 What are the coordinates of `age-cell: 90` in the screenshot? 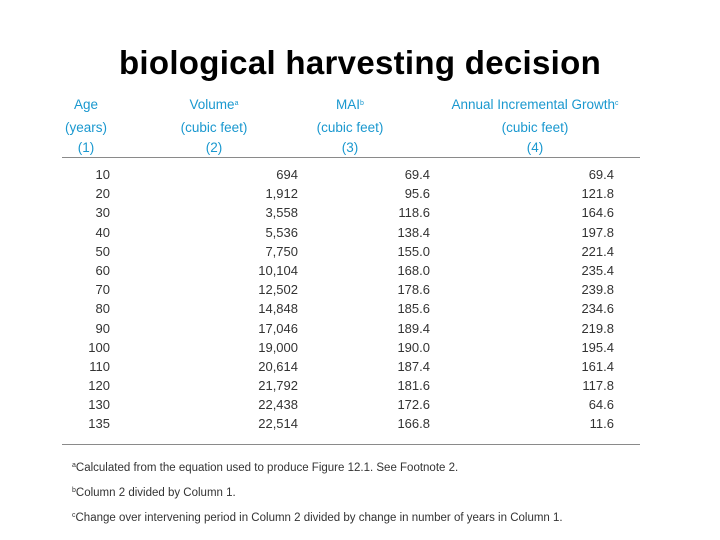 It's located at (102, 328).